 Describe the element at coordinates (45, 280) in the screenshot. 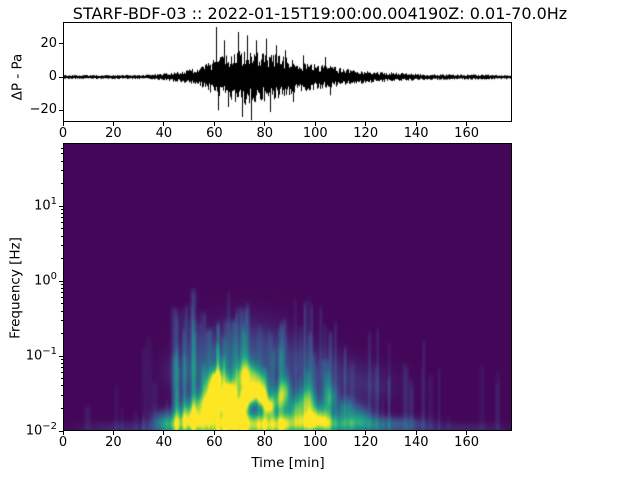

I see `spectrogram-ytick-label: 10⁰` at that location.